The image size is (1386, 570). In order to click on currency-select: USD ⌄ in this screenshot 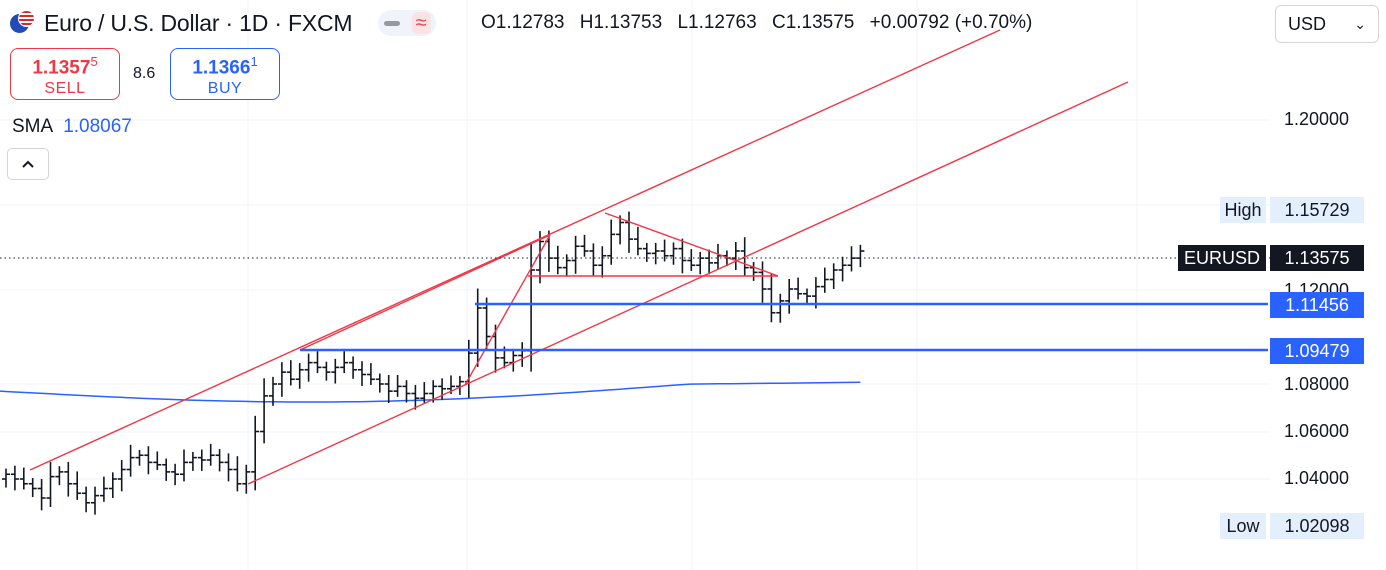, I will do `click(1327, 24)`.